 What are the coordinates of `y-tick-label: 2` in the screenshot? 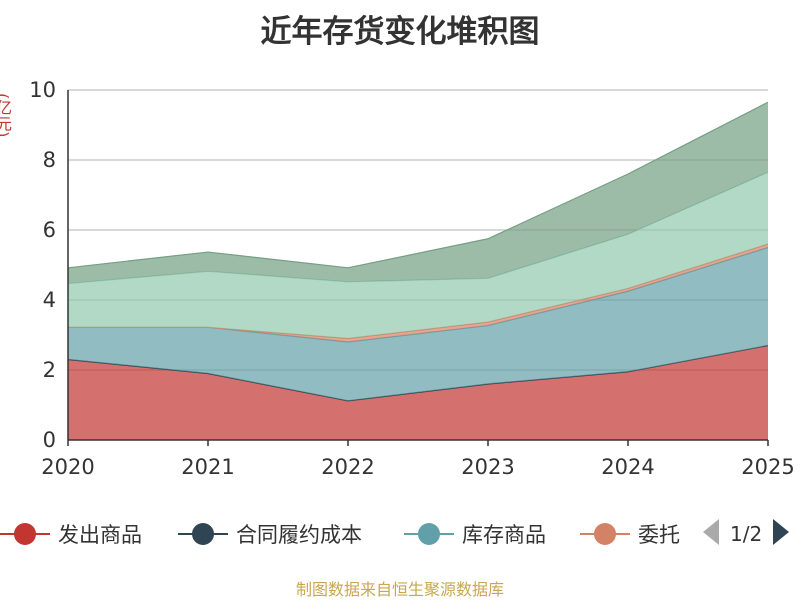 It's located at (49, 370).